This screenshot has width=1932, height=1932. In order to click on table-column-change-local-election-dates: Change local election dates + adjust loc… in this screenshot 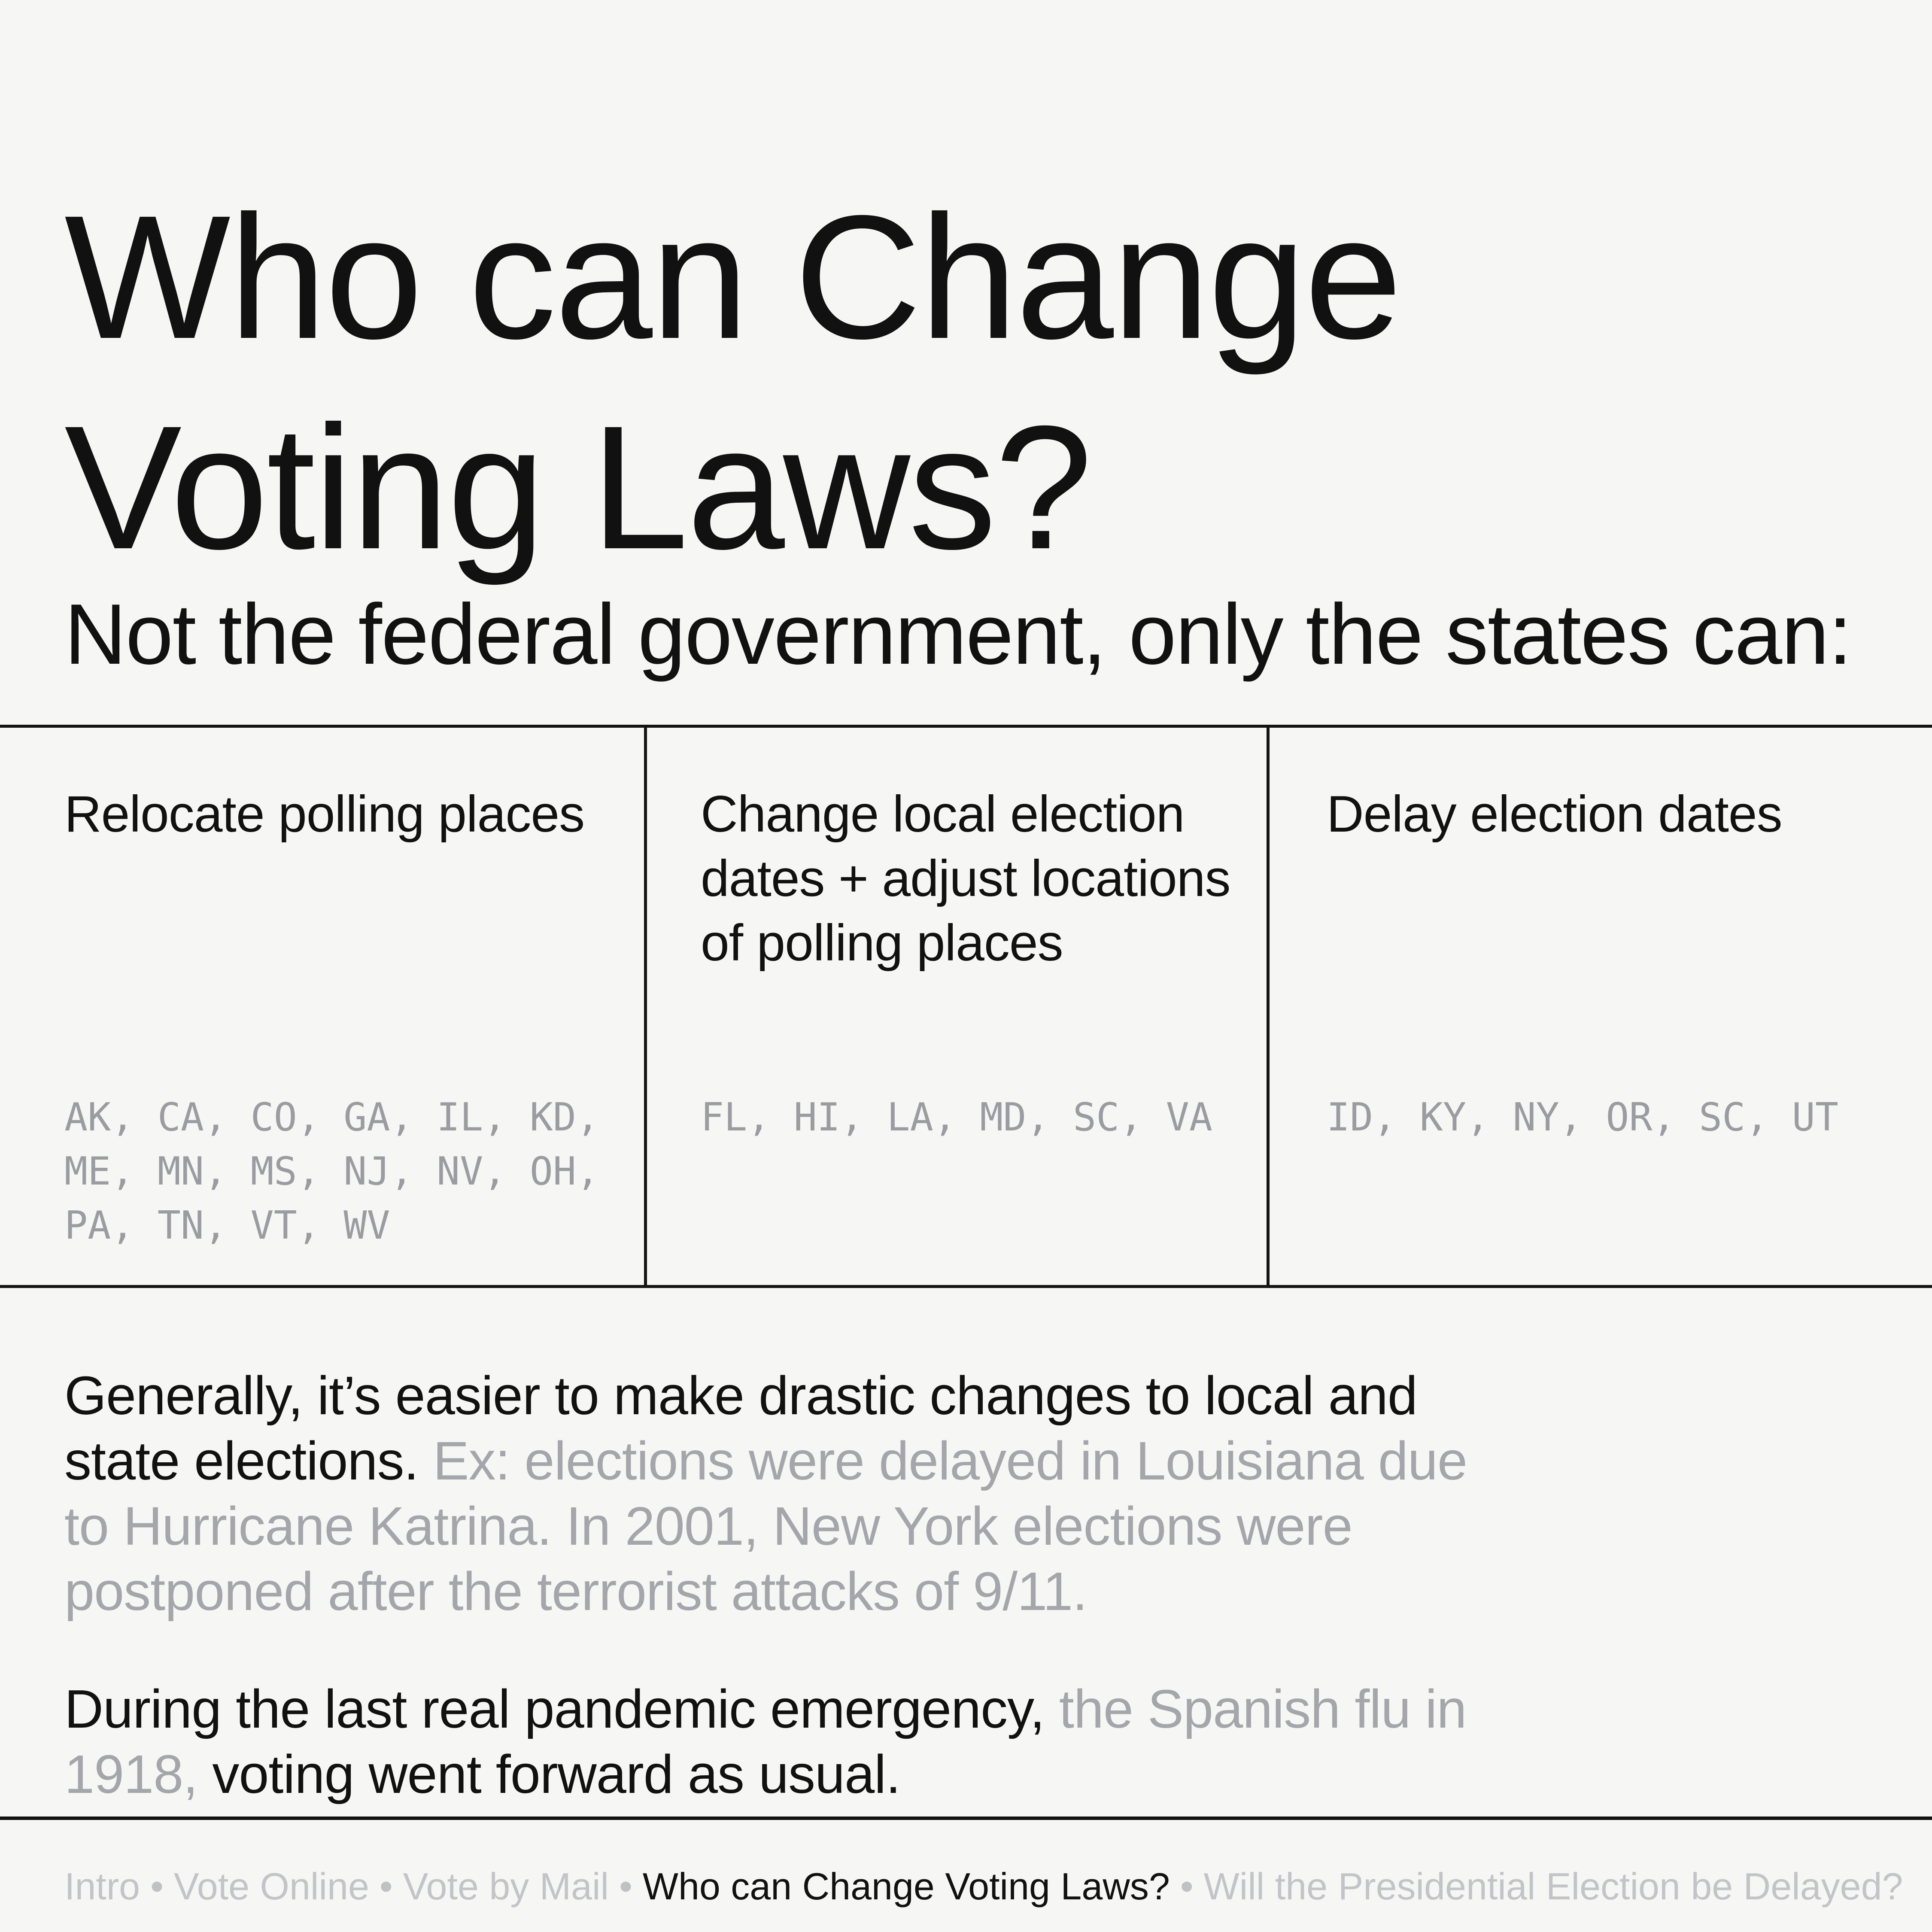, I will do `click(955, 1006)`.